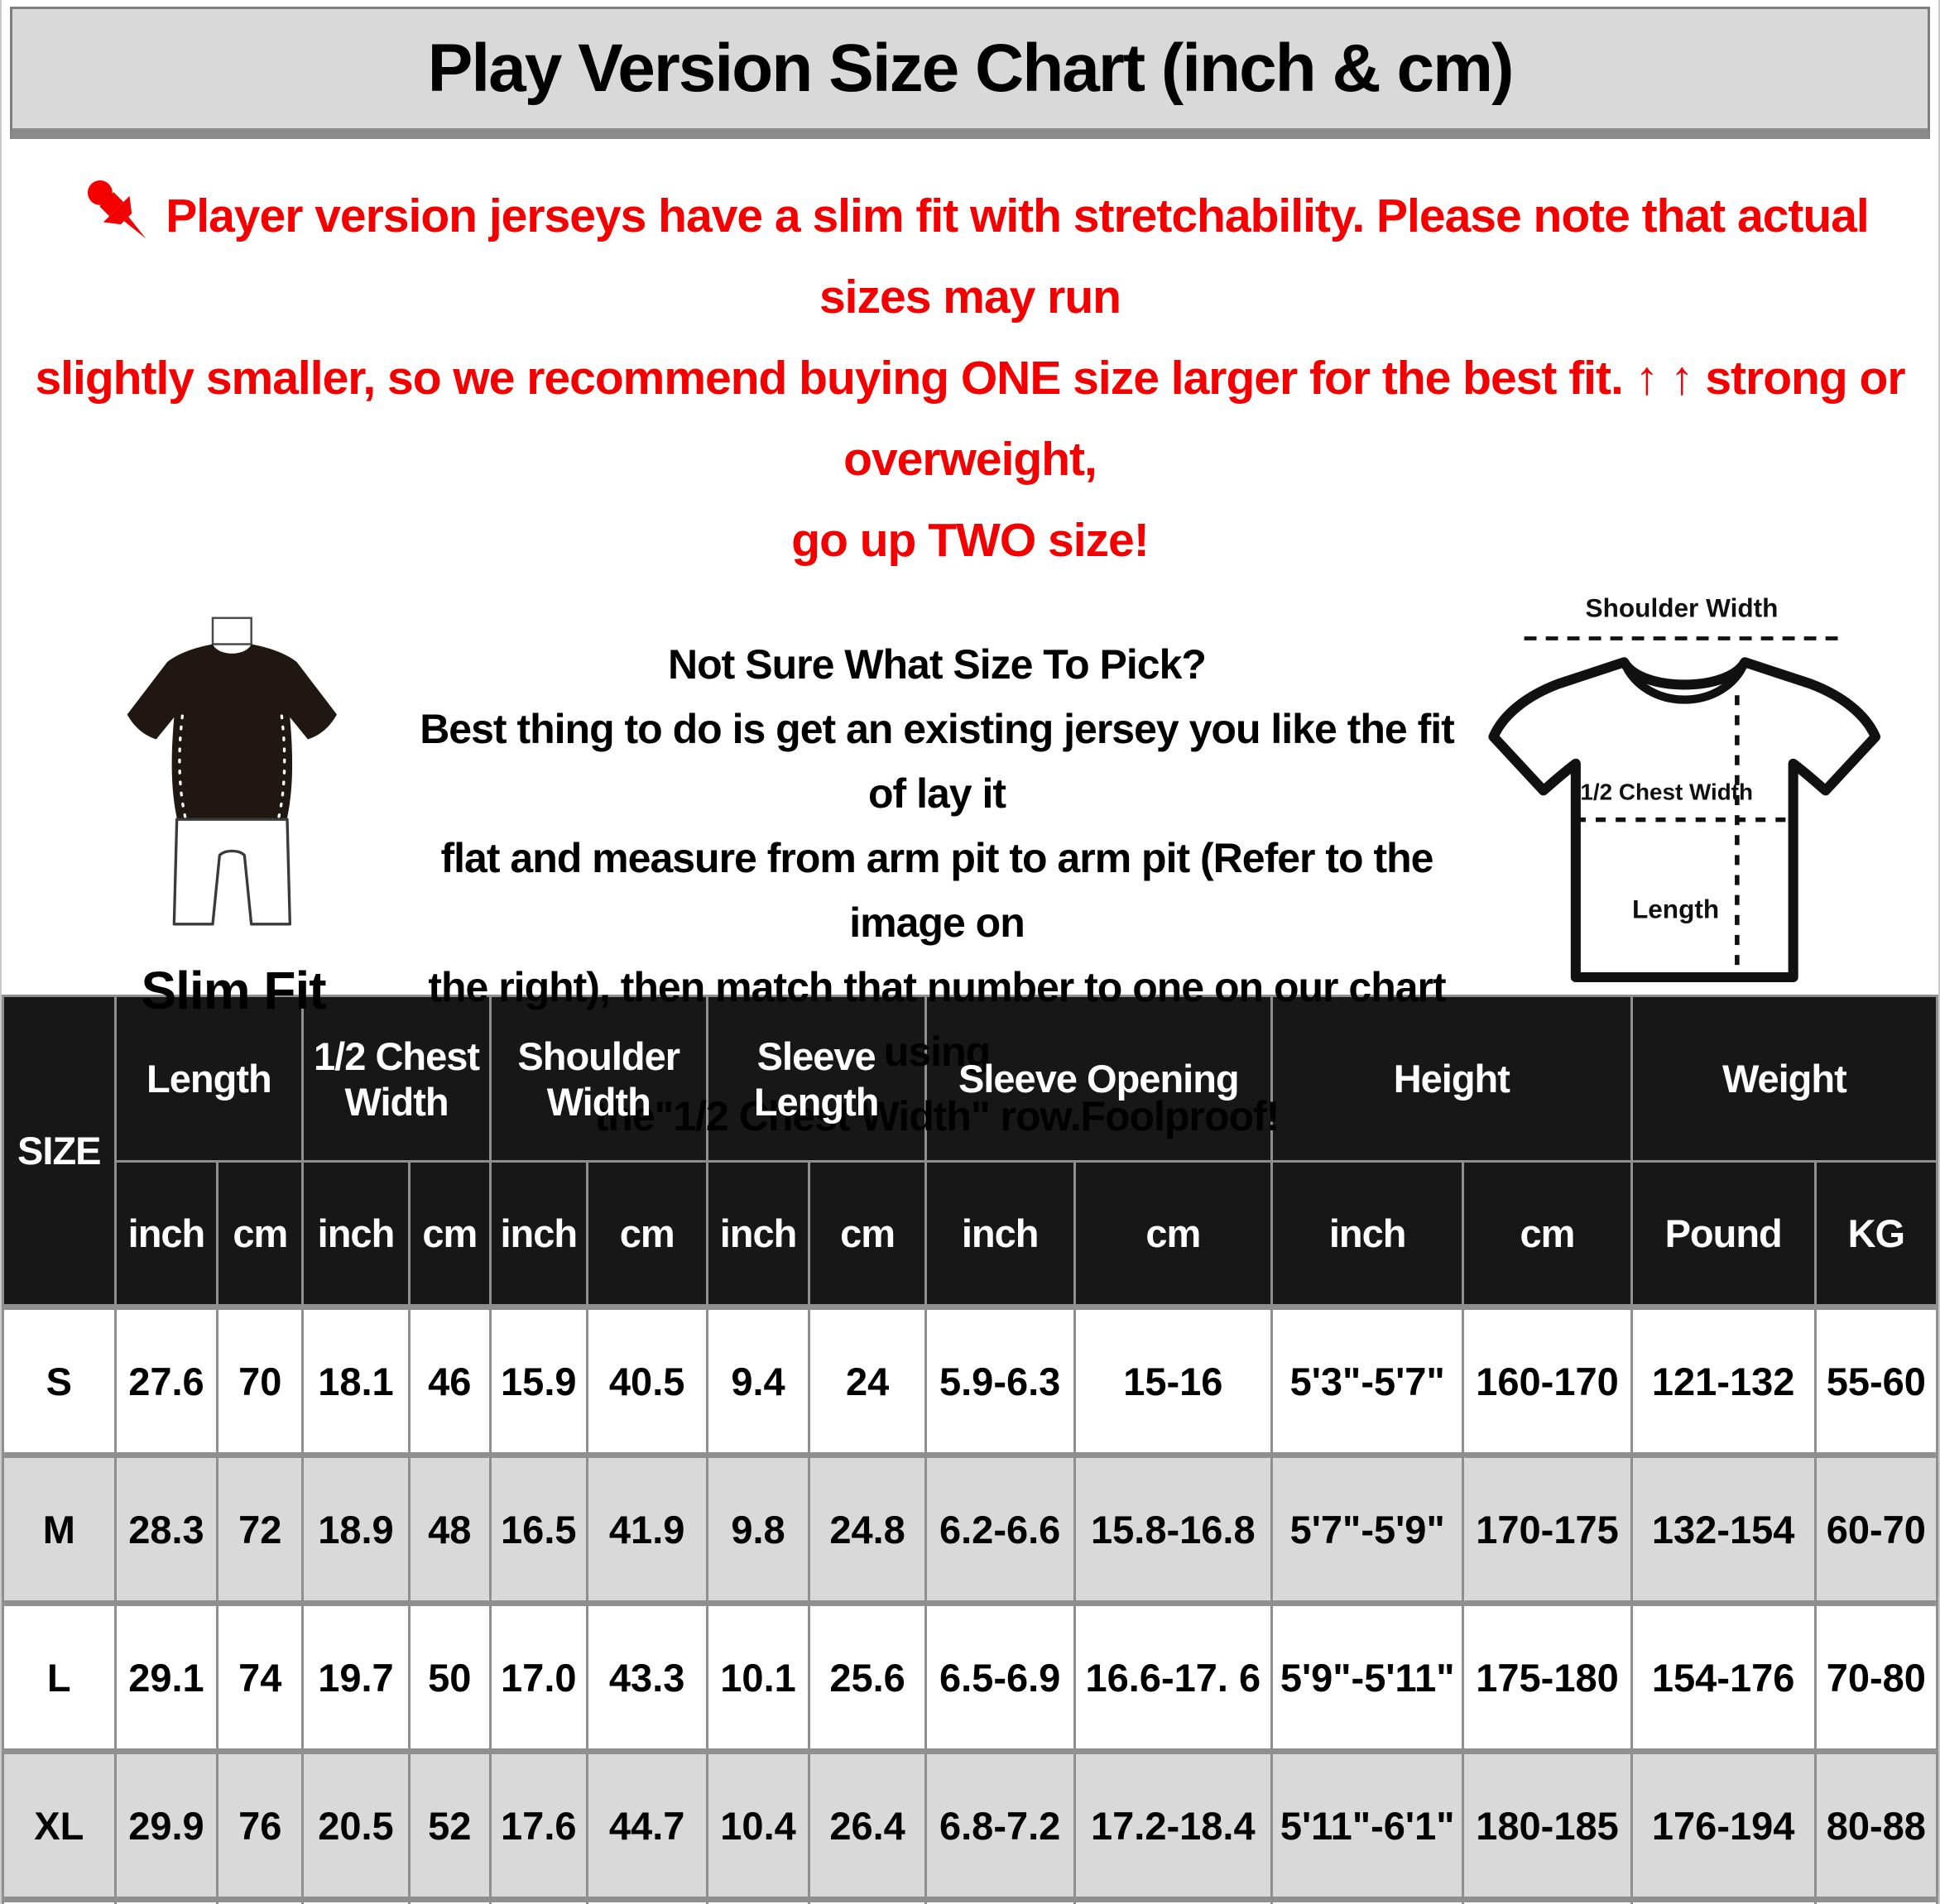  I want to click on value-cell: 18.2-19.2, so click(1173, 1900).